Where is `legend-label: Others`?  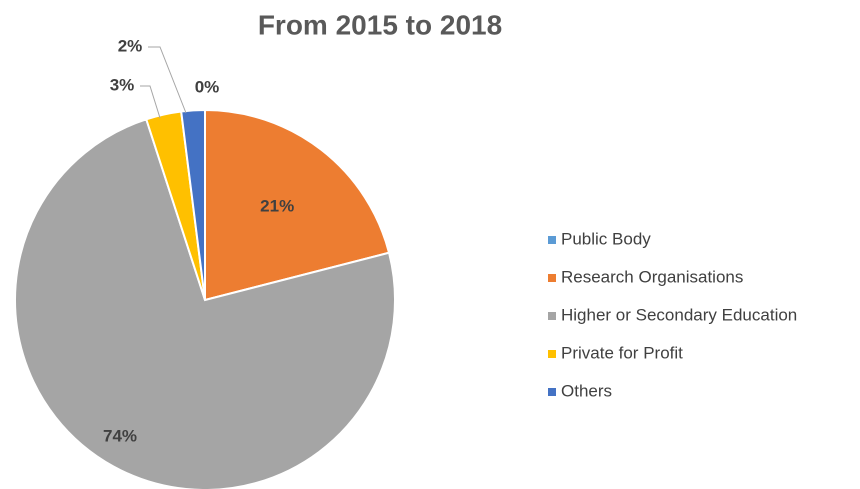 legend-label: Others is located at coordinates (586, 390).